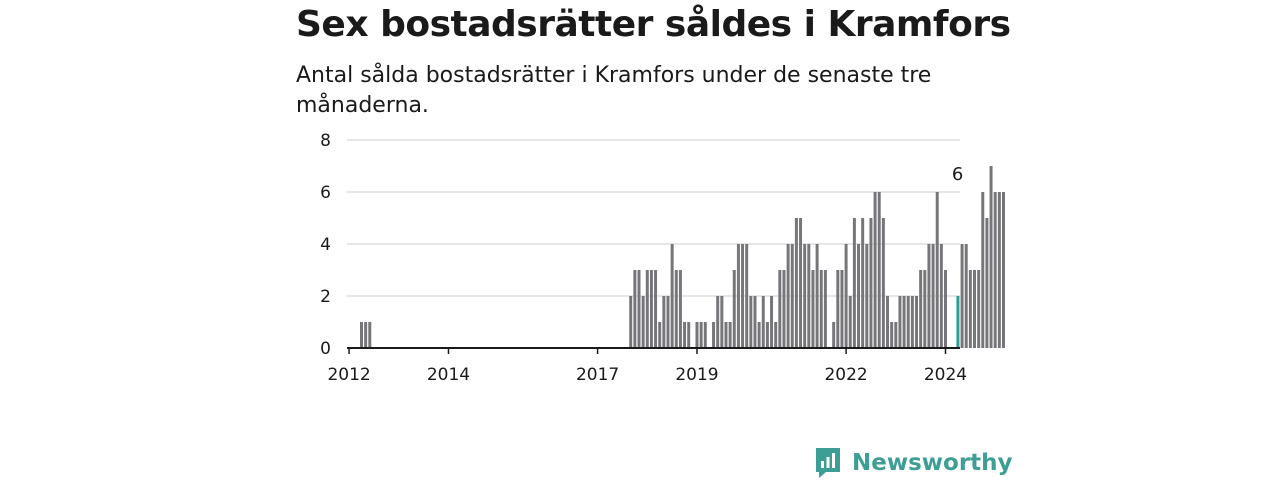 This screenshot has width=1280, height=480. Describe the element at coordinates (845, 375) in the screenshot. I see `x-tick-label: 2022` at that location.